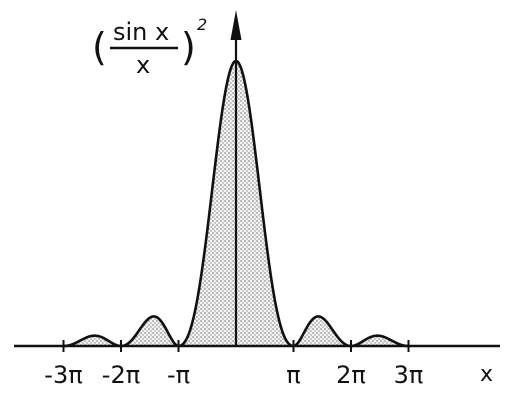  What do you see at coordinates (188, 47) in the screenshot?
I see `ylabel-close-paren: )` at bounding box center [188, 47].